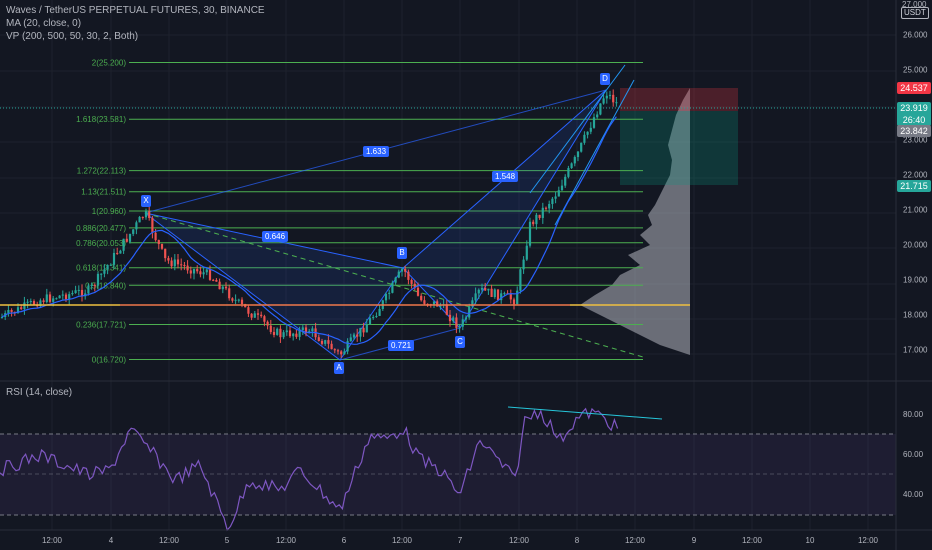  What do you see at coordinates (915, 140) in the screenshot?
I see `price-tick: 23.000` at bounding box center [915, 140].